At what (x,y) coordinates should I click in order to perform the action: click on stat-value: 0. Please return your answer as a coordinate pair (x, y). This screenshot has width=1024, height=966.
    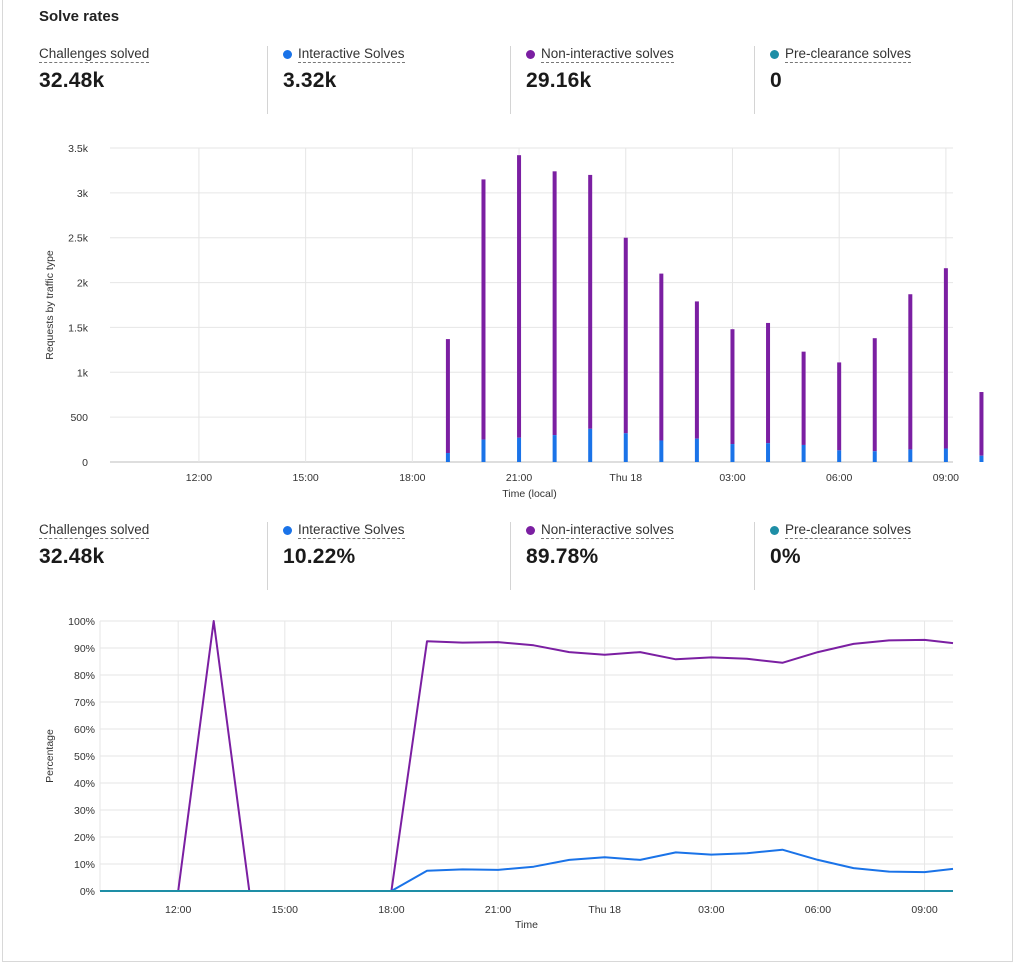
    Looking at the image, I should click on (776, 80).